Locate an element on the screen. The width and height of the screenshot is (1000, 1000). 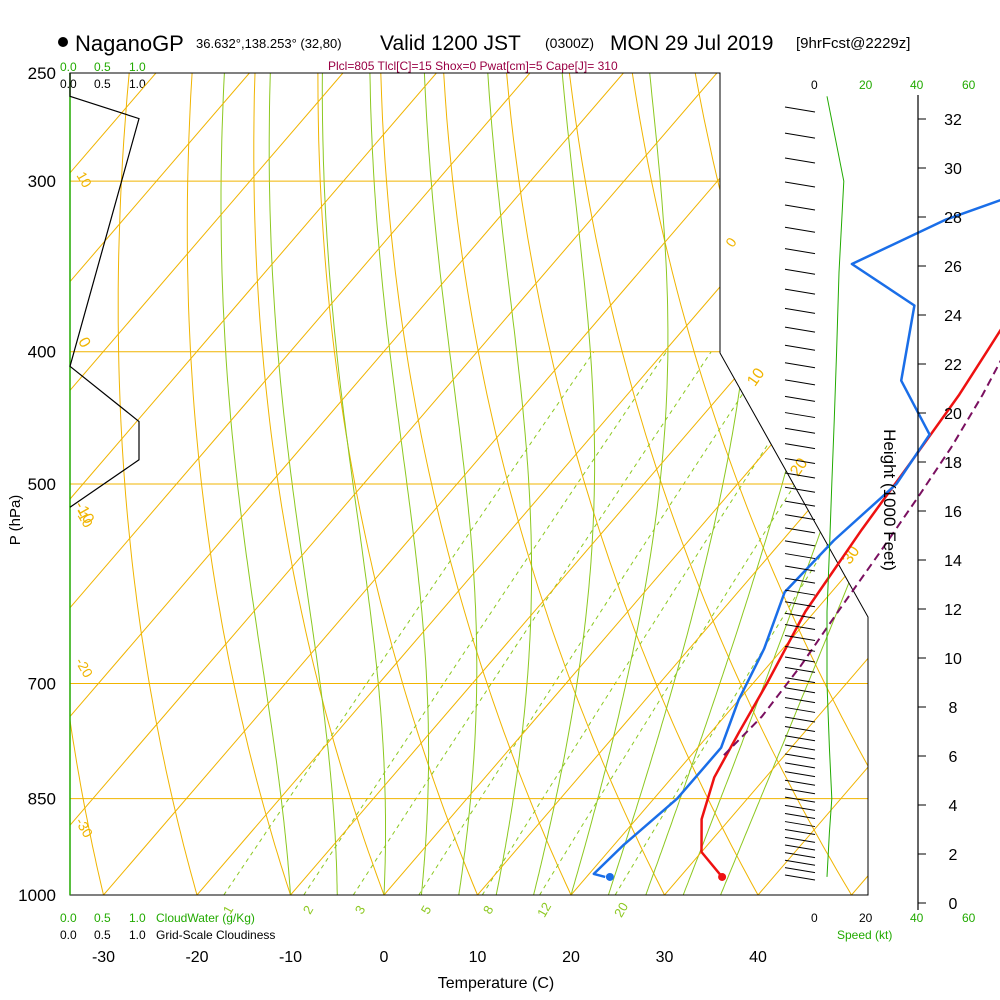
cloudiness-tick-2: 1.0 is located at coordinates (137, 84).